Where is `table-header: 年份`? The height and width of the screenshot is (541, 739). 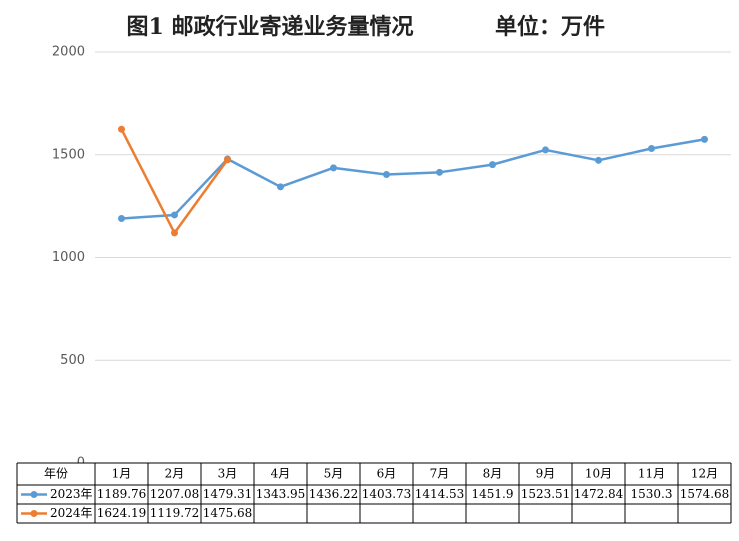
table-header: 年份 is located at coordinates (56, 474).